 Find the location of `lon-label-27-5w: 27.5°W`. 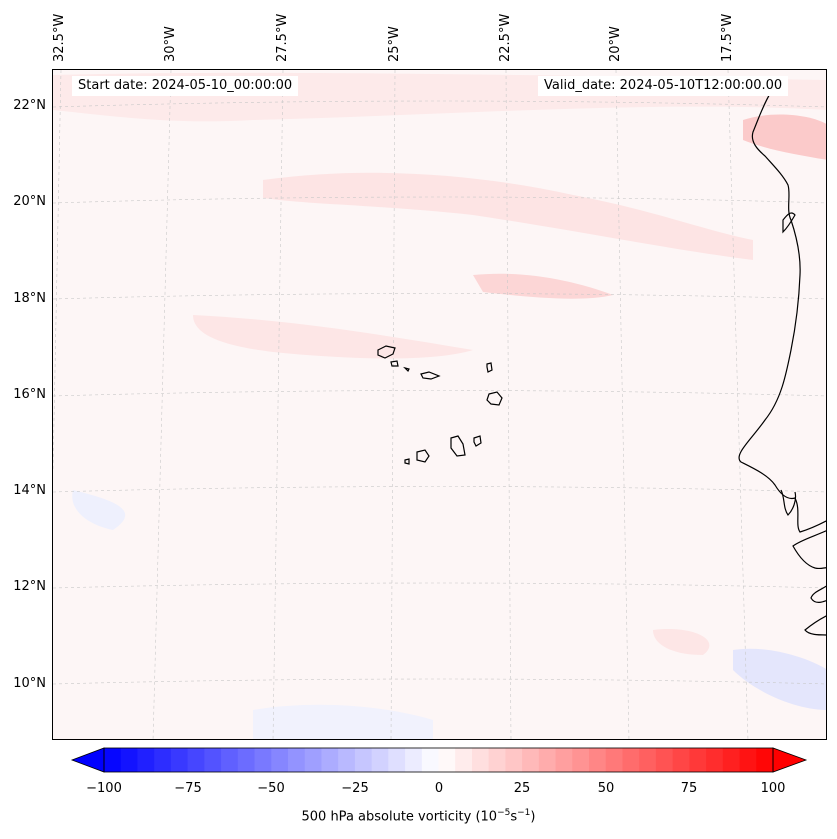

lon-label-27-5w: 27.5°W is located at coordinates (282, 37).